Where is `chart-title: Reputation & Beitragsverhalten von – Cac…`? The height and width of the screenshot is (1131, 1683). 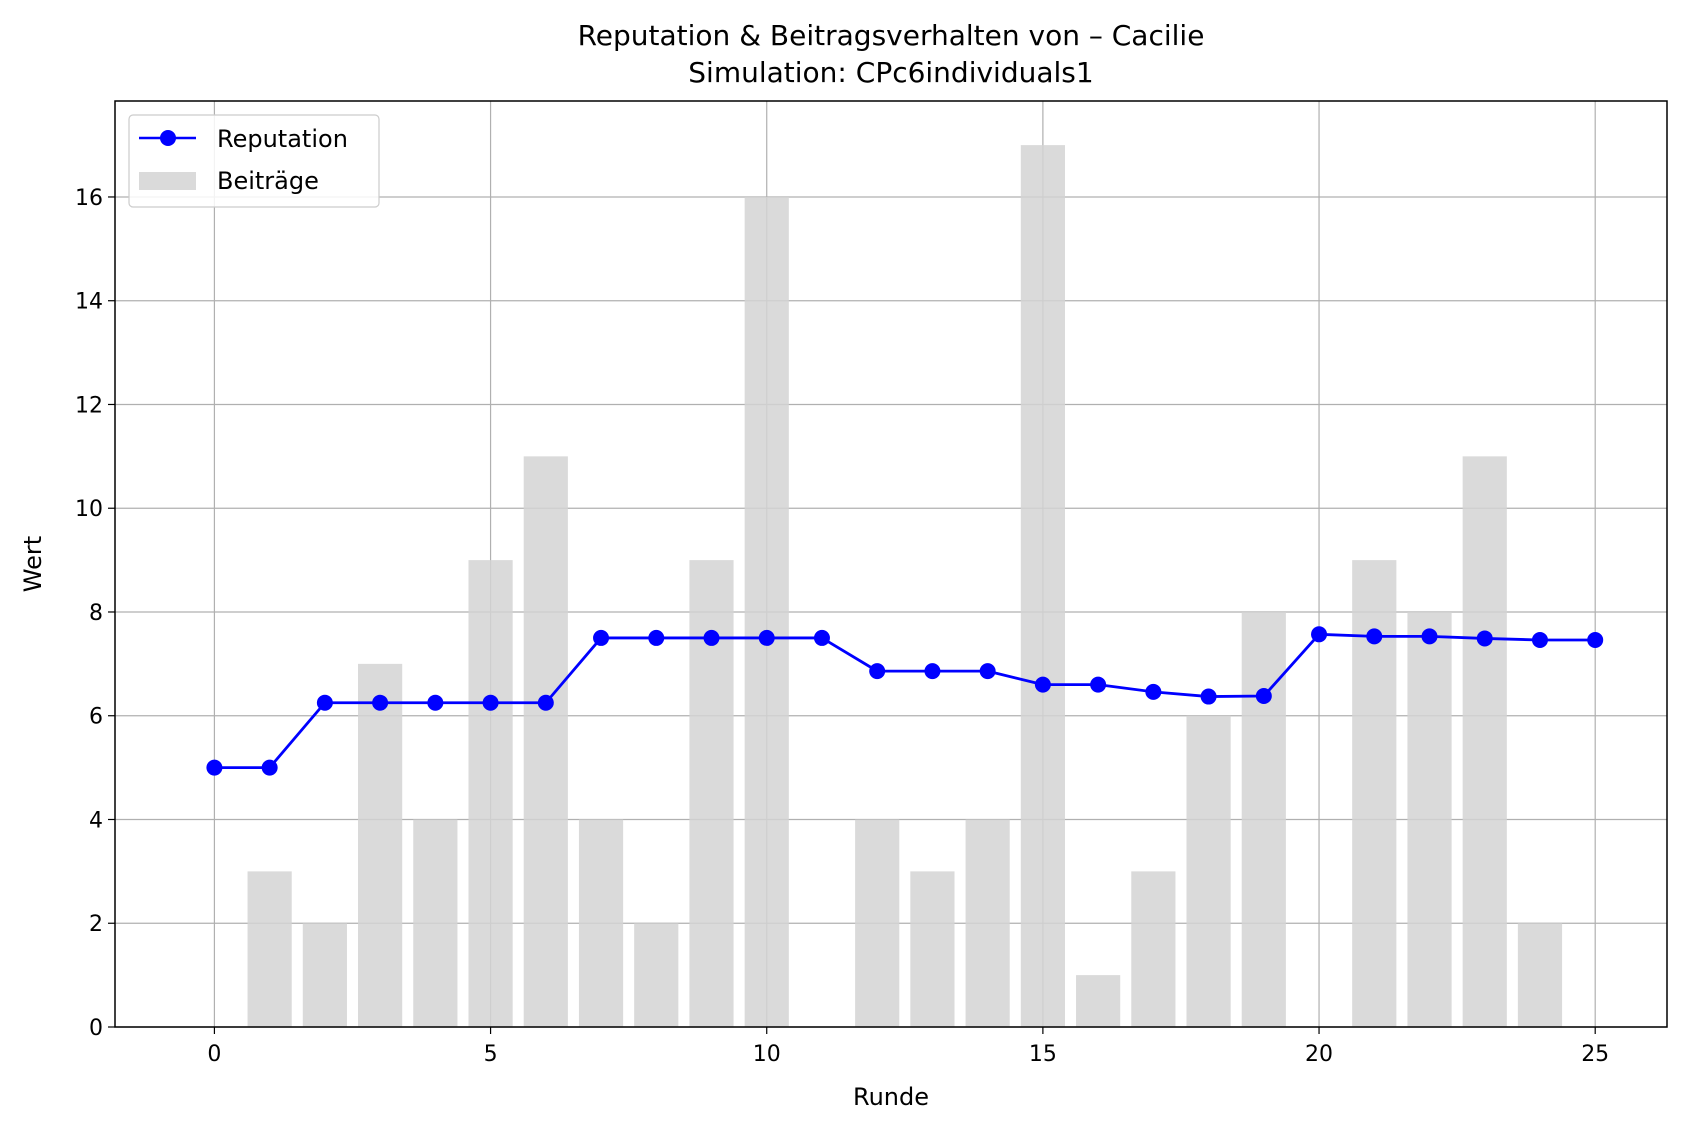
chart-title: Reputation & Beitragsverhalten von – Cac… is located at coordinates (891, 35).